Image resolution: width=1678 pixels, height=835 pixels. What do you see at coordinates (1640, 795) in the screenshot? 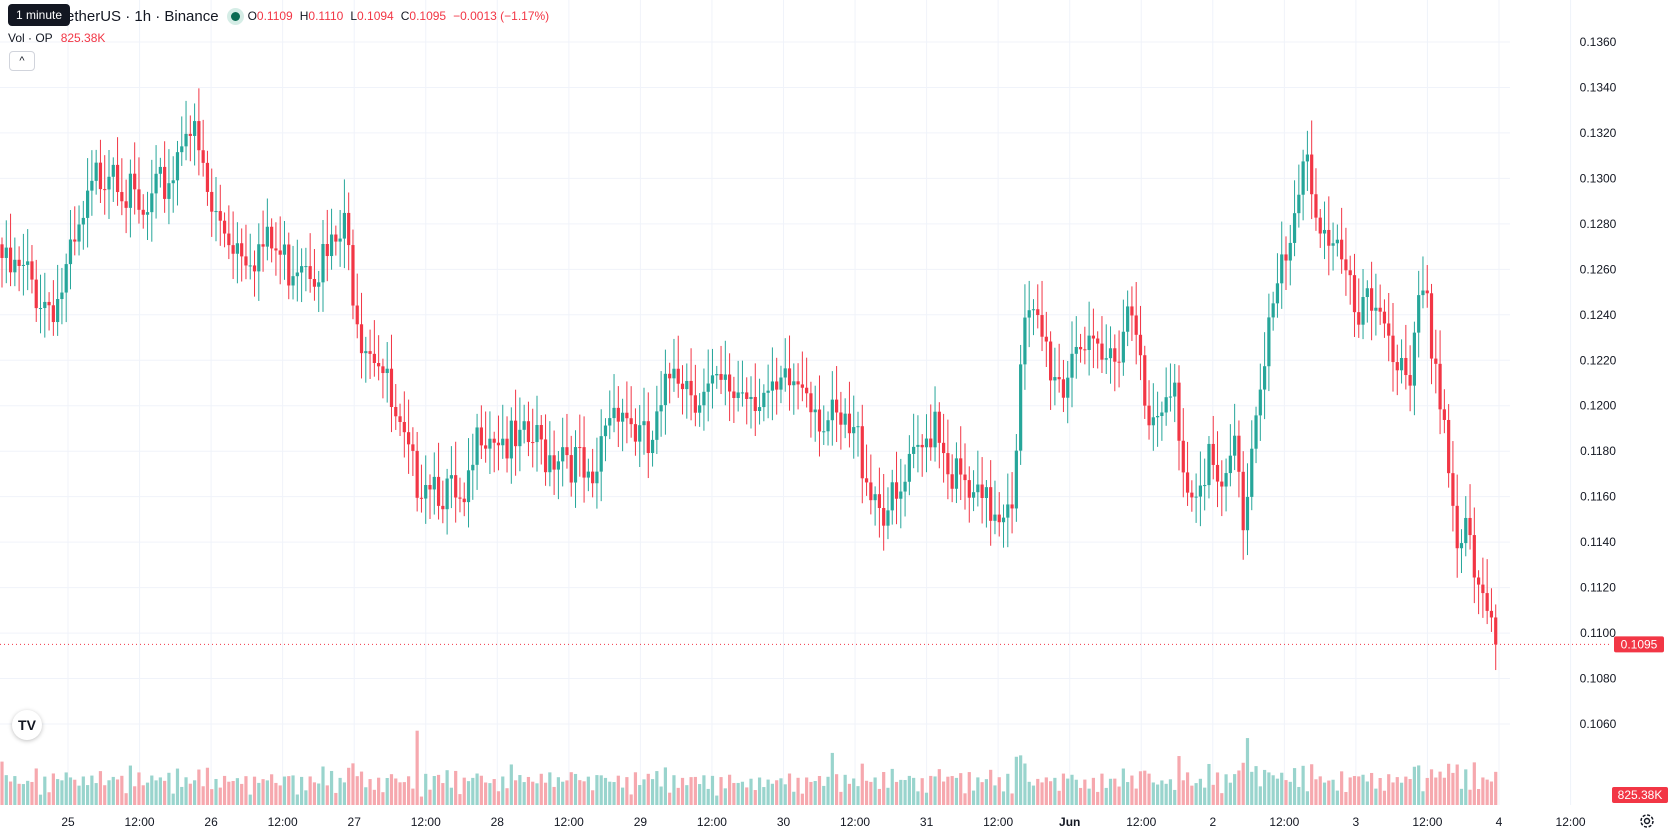
I see `volume-label-tag: 825.38K` at bounding box center [1640, 795].